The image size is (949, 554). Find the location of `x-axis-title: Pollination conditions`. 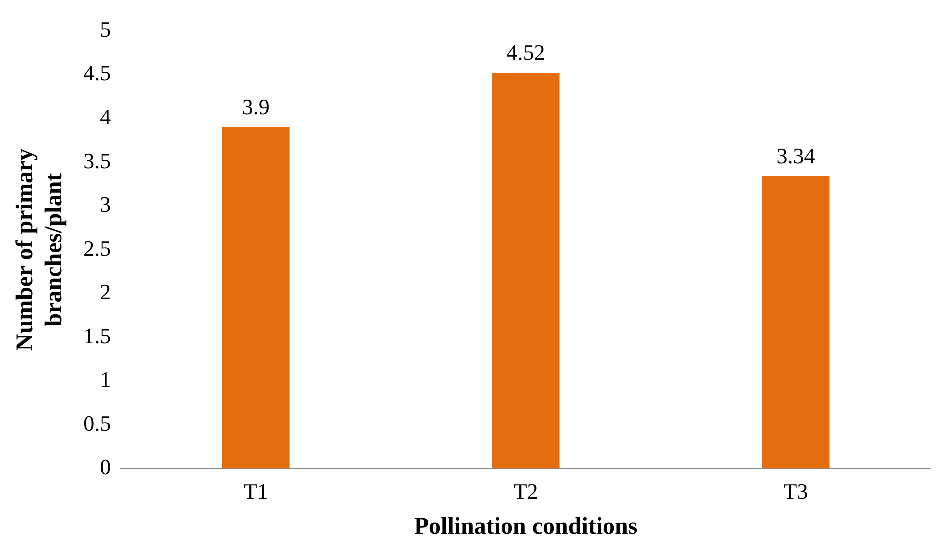

x-axis-title: Pollination conditions is located at coordinates (526, 527).